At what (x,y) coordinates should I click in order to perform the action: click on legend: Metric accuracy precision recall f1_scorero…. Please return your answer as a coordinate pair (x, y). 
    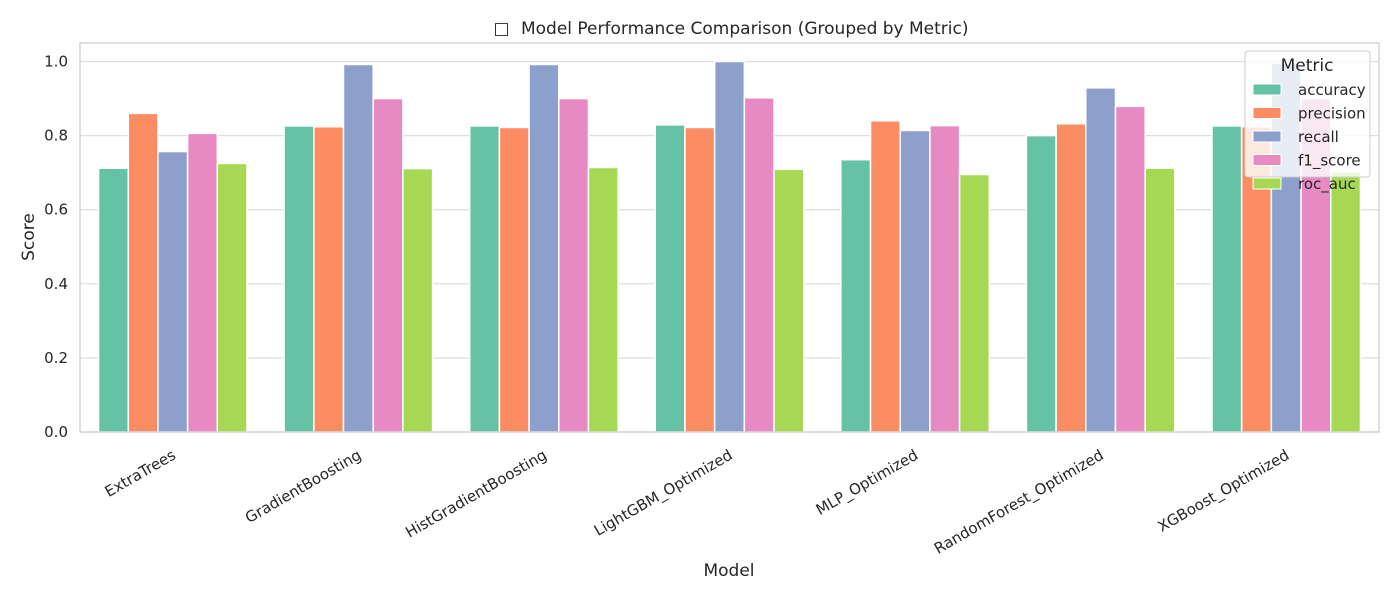
    Looking at the image, I should click on (1307, 122).